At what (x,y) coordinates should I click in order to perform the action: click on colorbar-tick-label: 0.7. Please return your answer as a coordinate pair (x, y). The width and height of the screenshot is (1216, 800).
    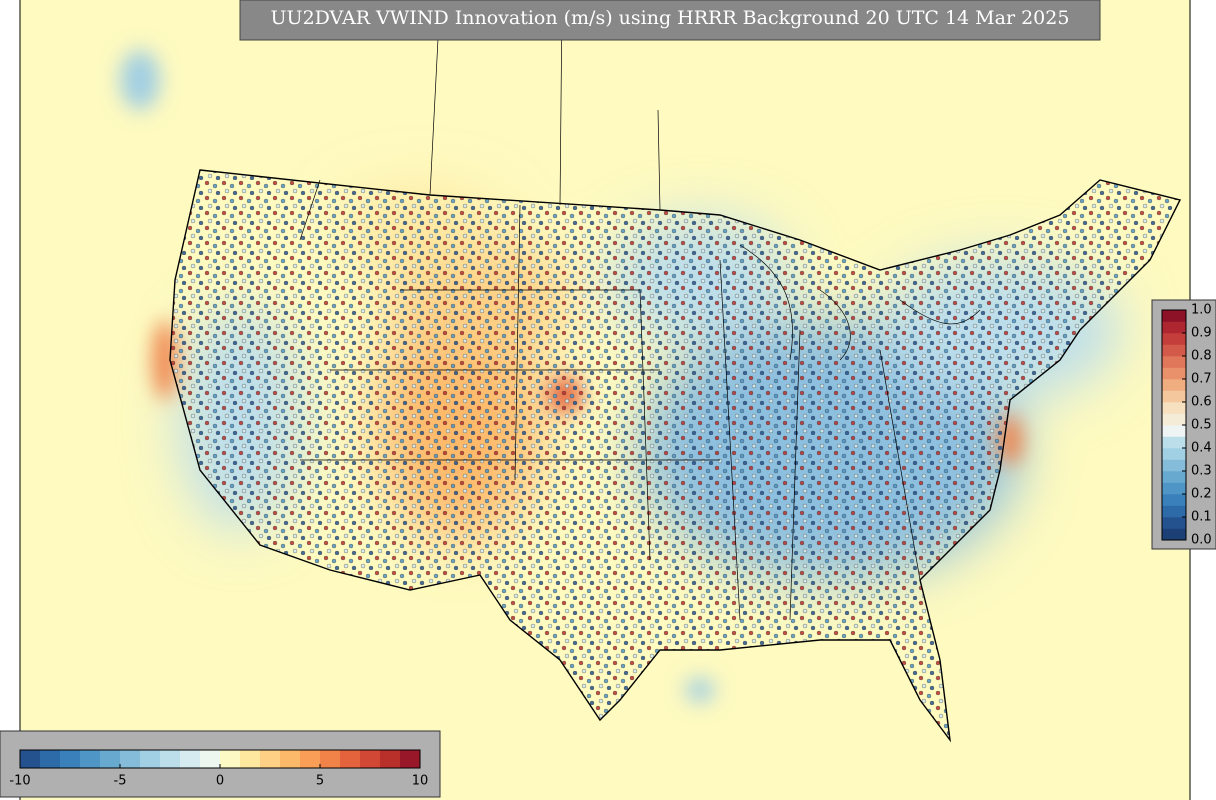
    Looking at the image, I should click on (1201, 379).